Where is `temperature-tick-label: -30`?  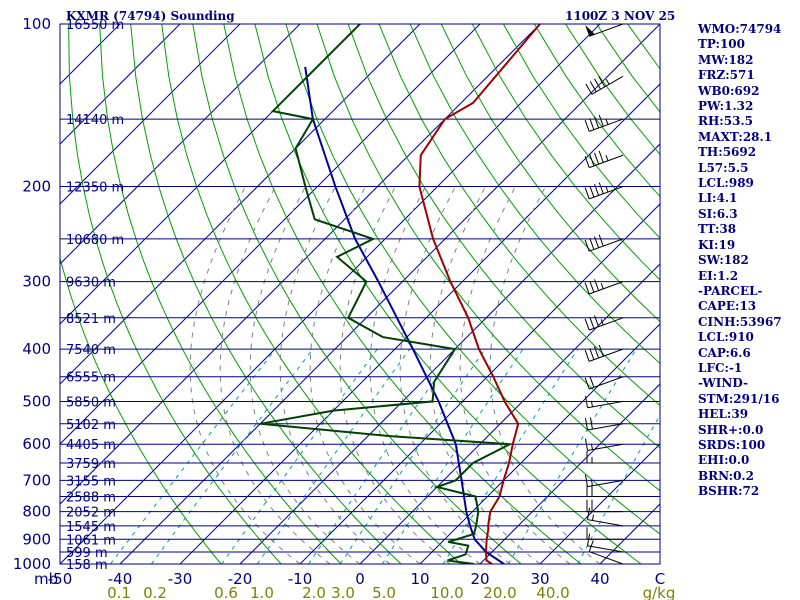
temperature-tick-label: -30 is located at coordinates (180, 579).